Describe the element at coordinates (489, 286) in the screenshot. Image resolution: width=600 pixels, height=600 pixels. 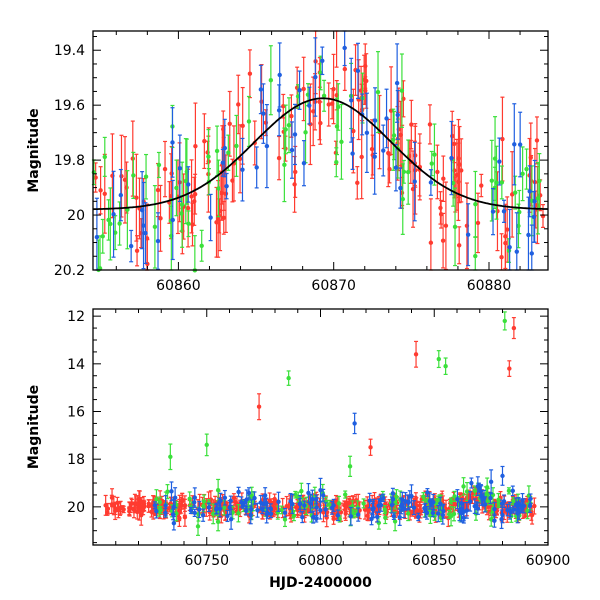
I see `x-tick-label: 60880` at that location.